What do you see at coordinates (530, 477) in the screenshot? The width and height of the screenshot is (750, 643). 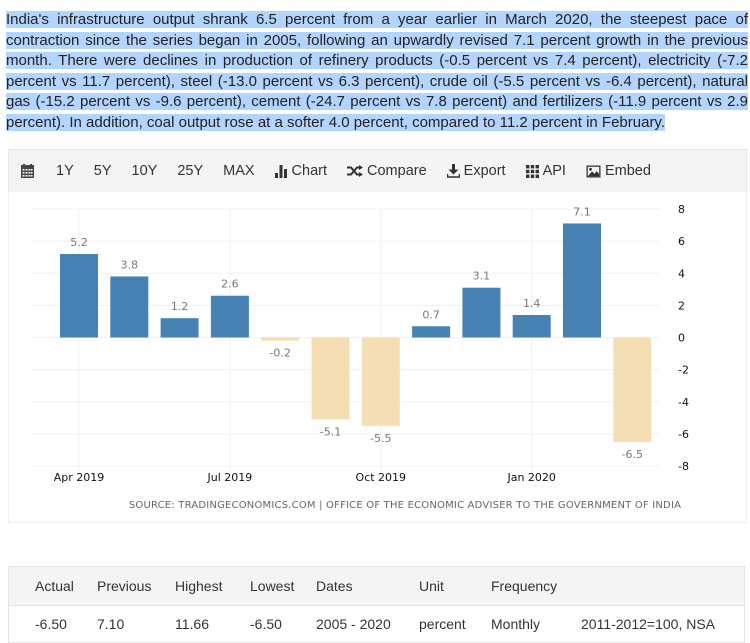 I see `x-tick-label: Jan 2020` at bounding box center [530, 477].